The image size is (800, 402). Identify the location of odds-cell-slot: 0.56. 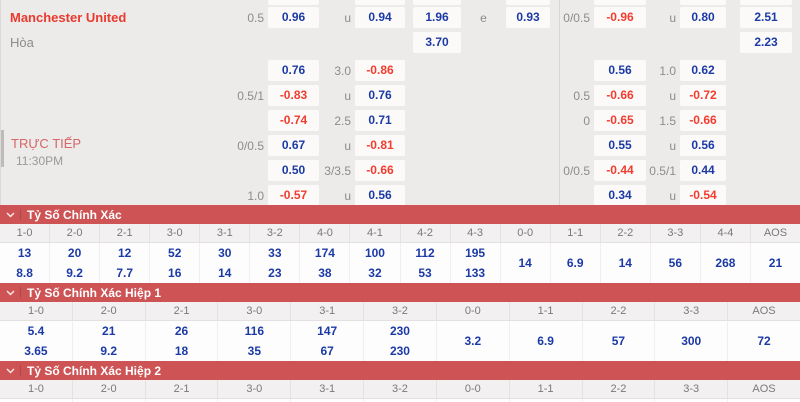
(620, 70).